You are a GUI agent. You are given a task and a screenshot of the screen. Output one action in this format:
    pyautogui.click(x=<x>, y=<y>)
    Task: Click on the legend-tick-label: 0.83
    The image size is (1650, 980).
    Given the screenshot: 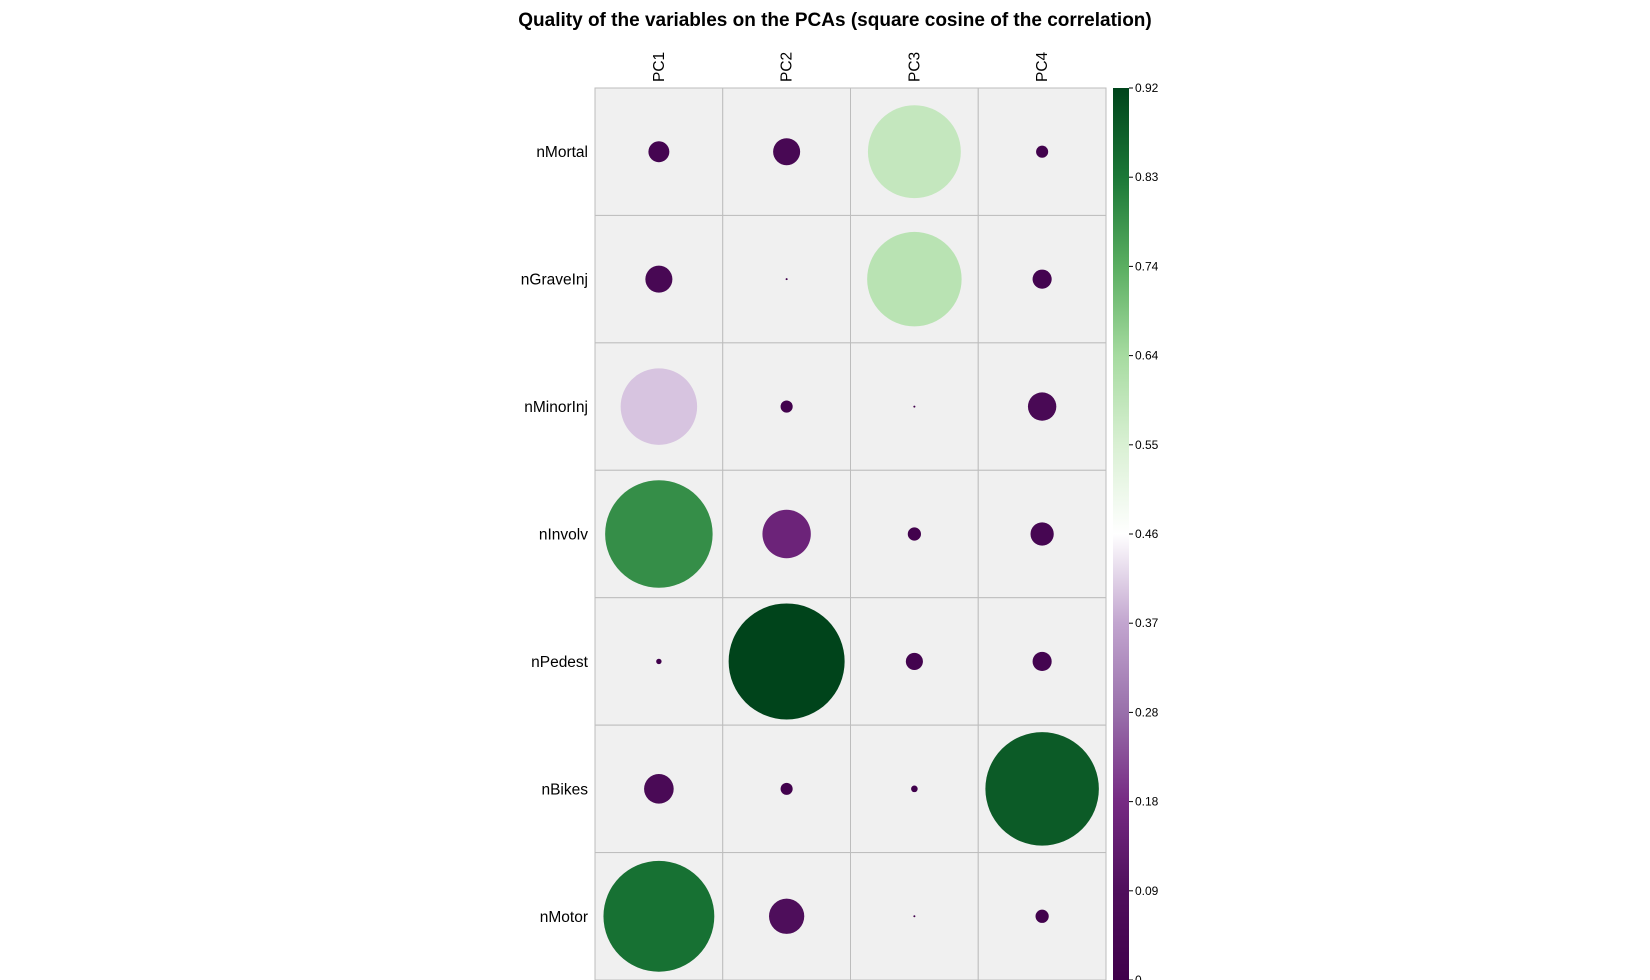 What is the action you would take?
    pyautogui.click(x=1147, y=177)
    